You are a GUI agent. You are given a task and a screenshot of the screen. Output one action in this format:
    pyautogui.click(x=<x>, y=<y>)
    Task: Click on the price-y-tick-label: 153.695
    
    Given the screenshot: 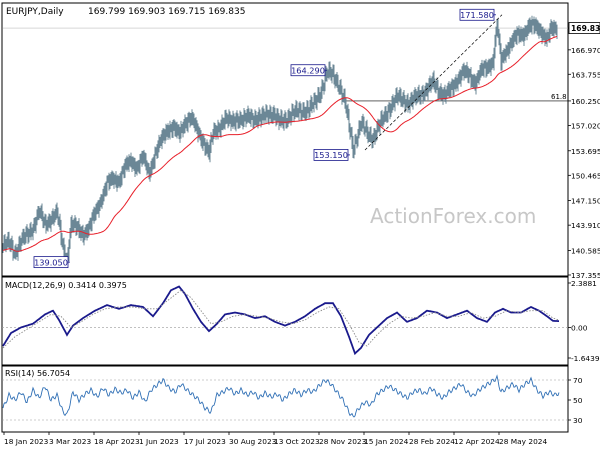 What is the action you would take?
    pyautogui.click(x=585, y=151)
    